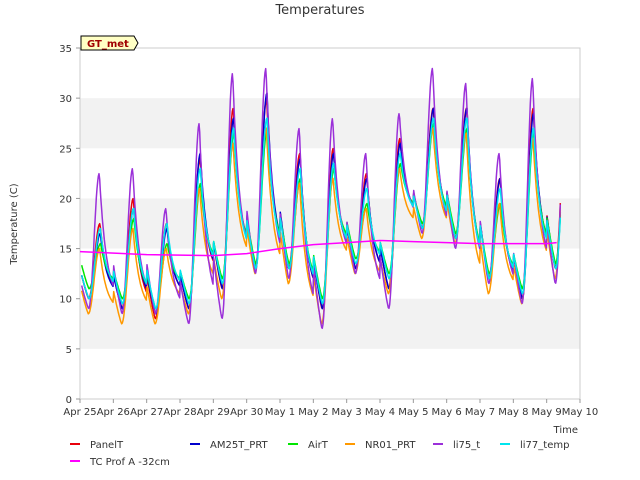 This screenshot has width=640, height=480. What do you see at coordinates (447, 412) in the screenshot?
I see `x-tick-label: May 6` at bounding box center [447, 412].